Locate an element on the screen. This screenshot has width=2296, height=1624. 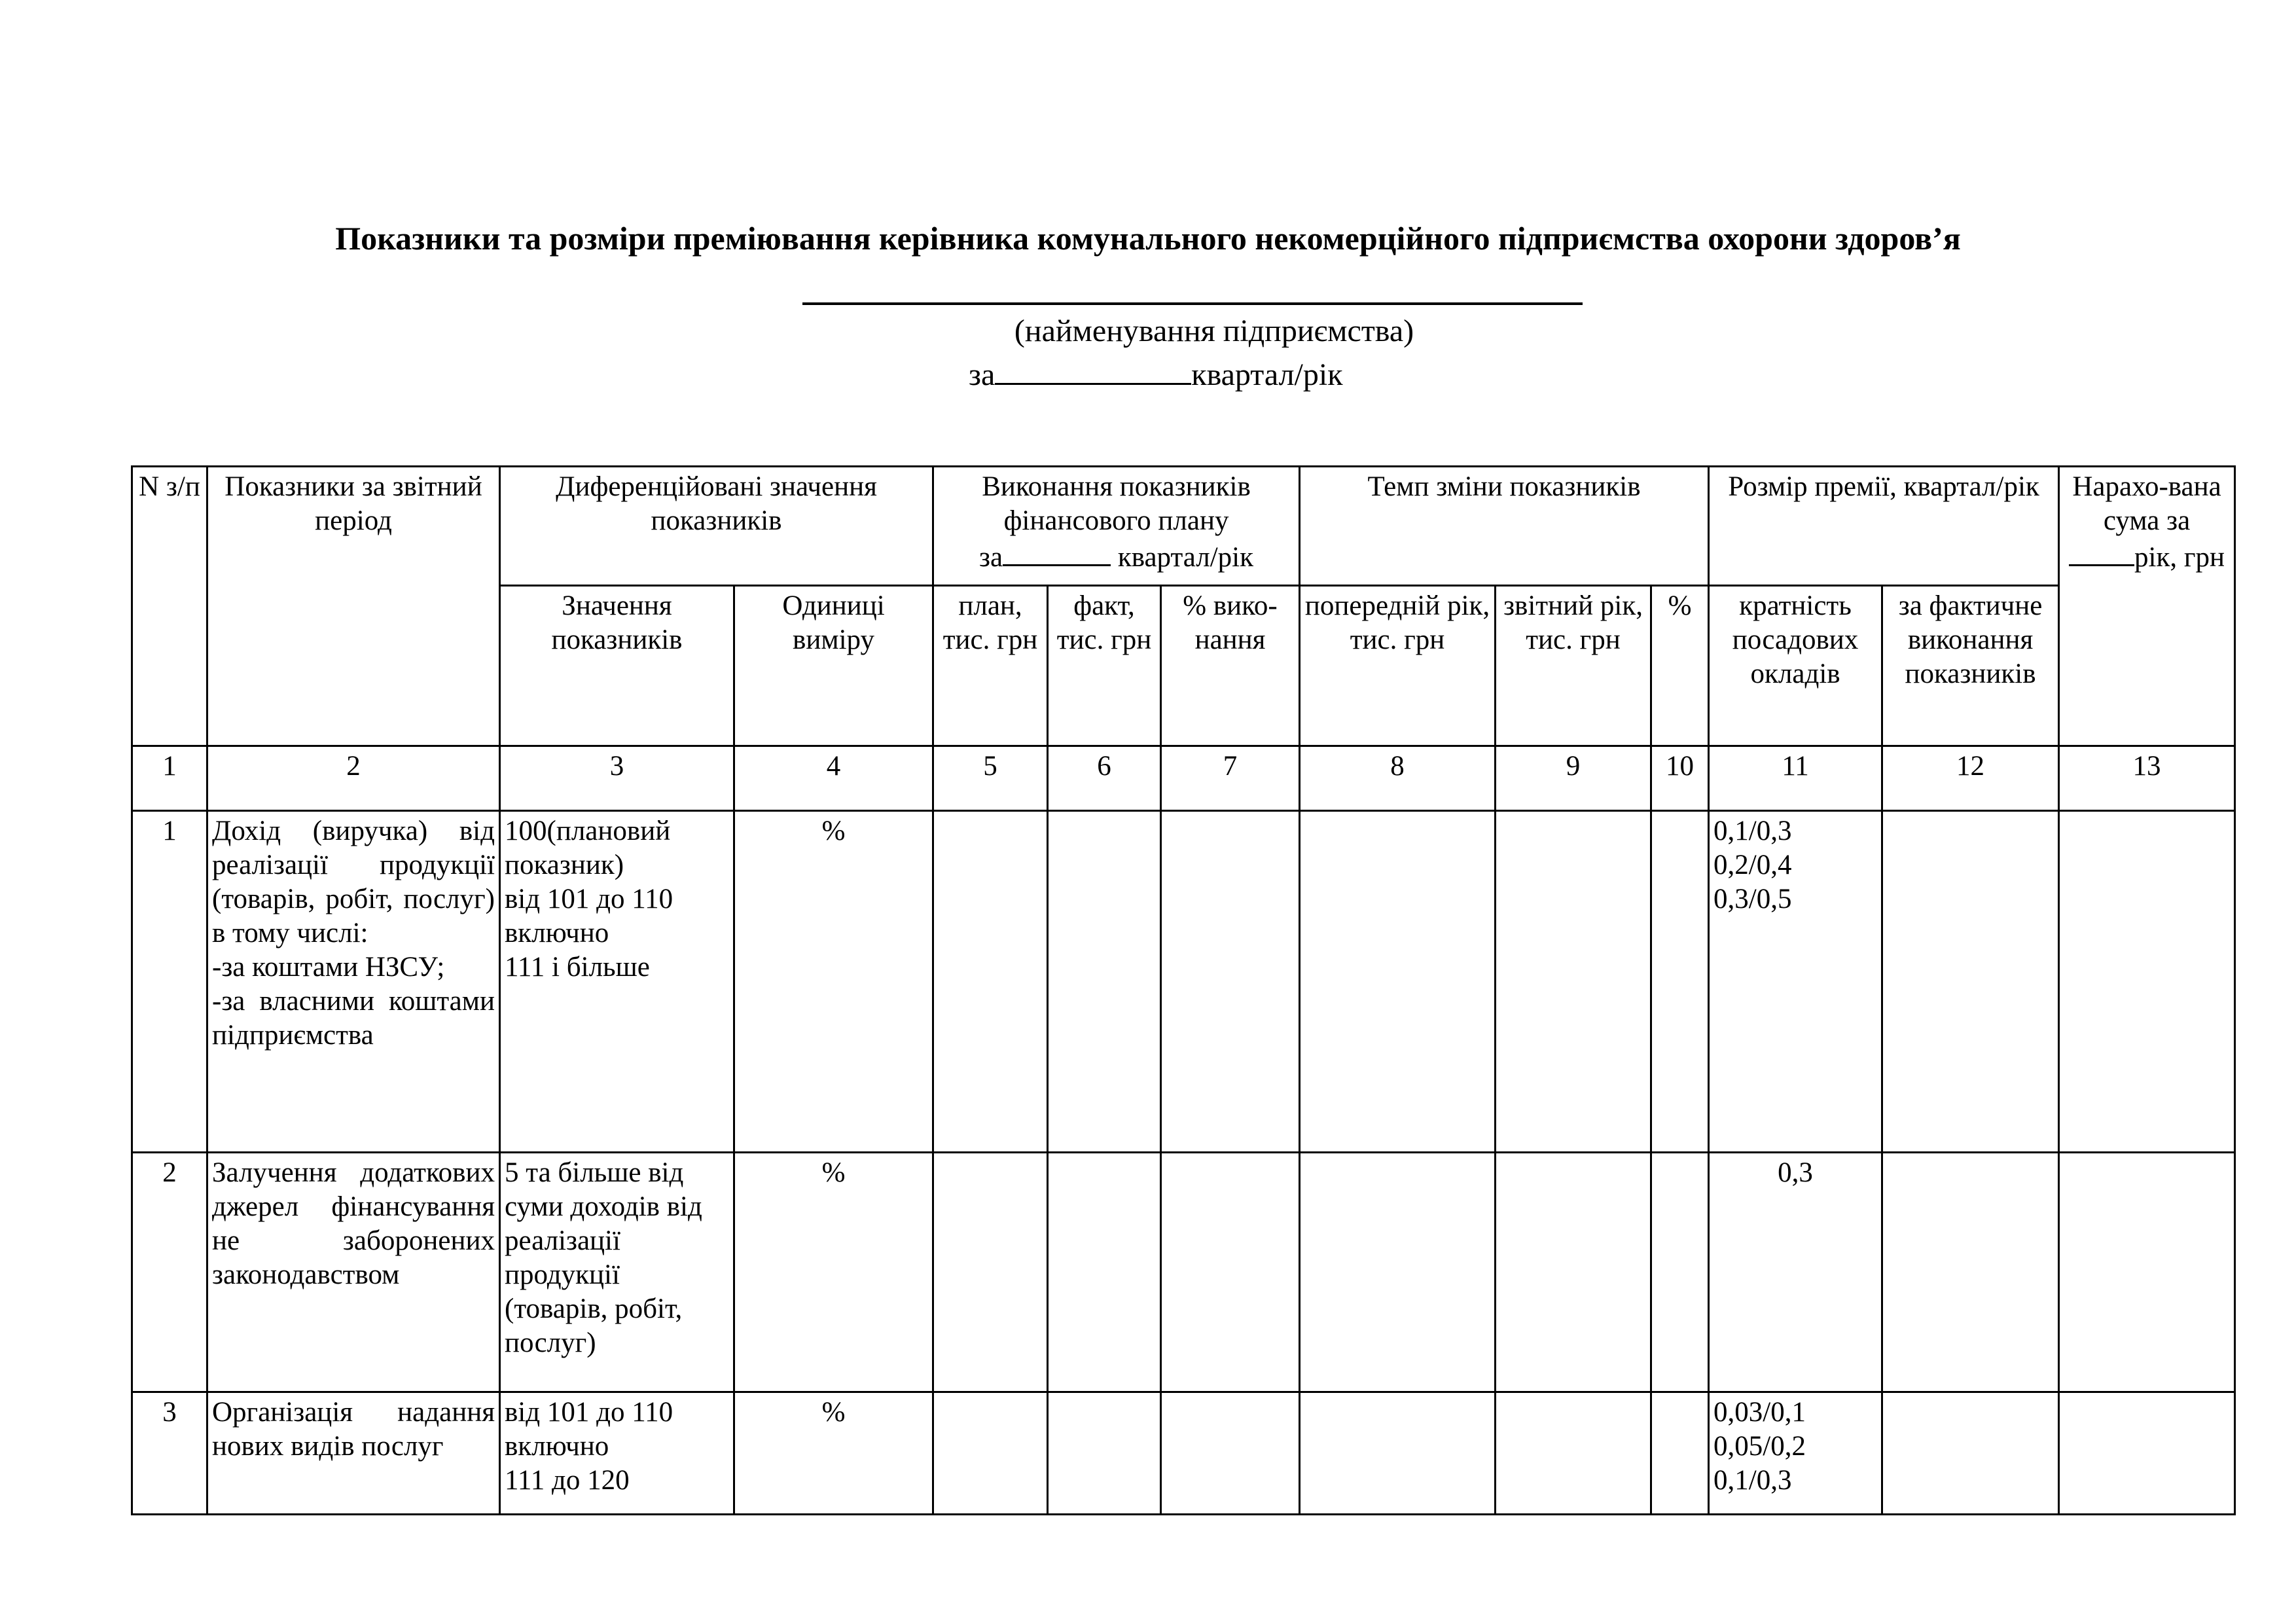
bonus-value: 0,3 is located at coordinates (1795, 1172).